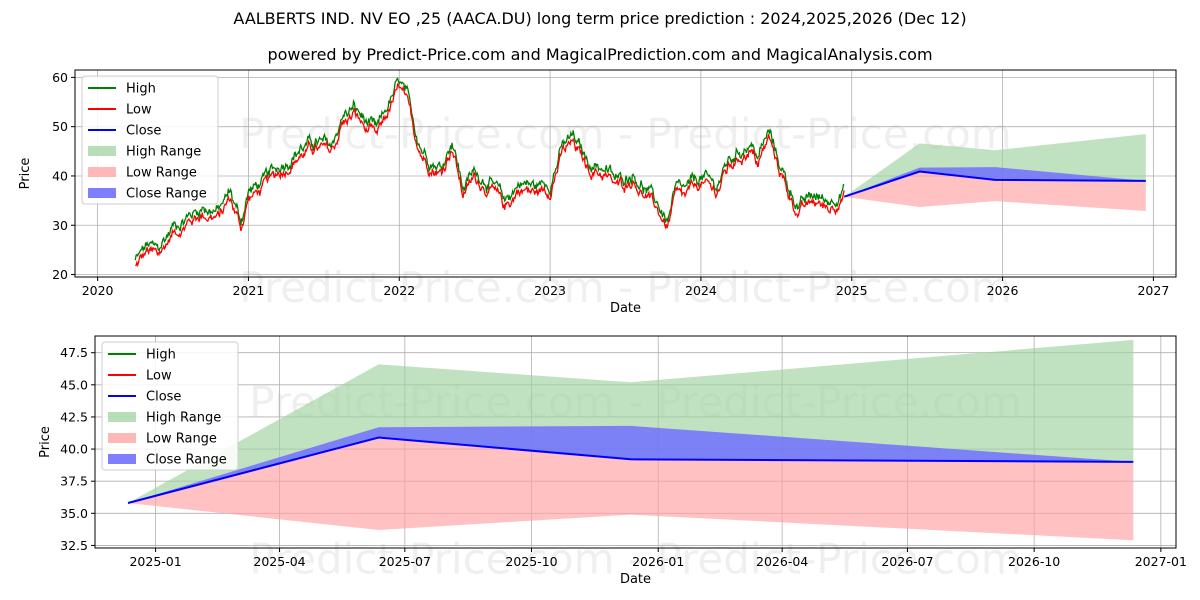 The width and height of the screenshot is (1200, 600). I want to click on high-range-area, so click(995, 165).